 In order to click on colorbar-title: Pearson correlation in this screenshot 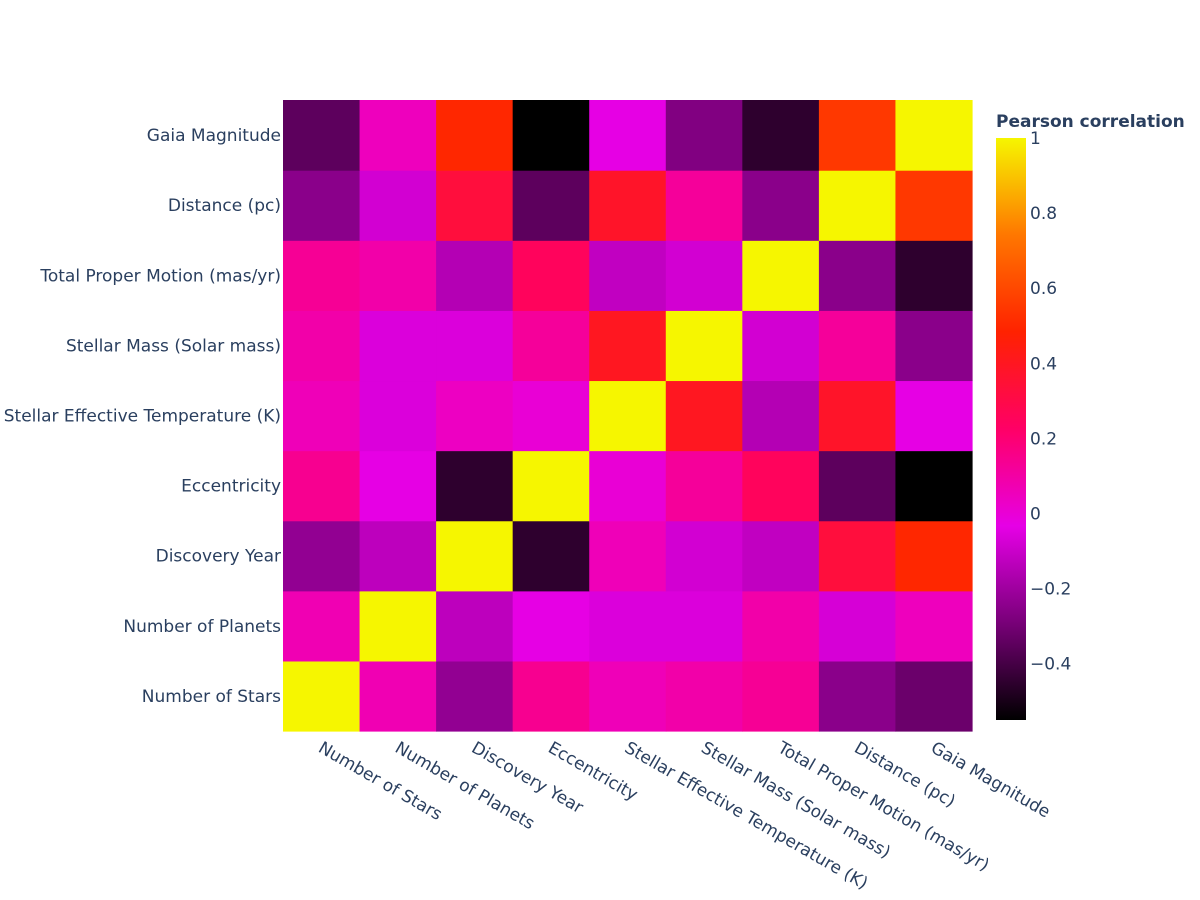, I will do `click(1090, 122)`.